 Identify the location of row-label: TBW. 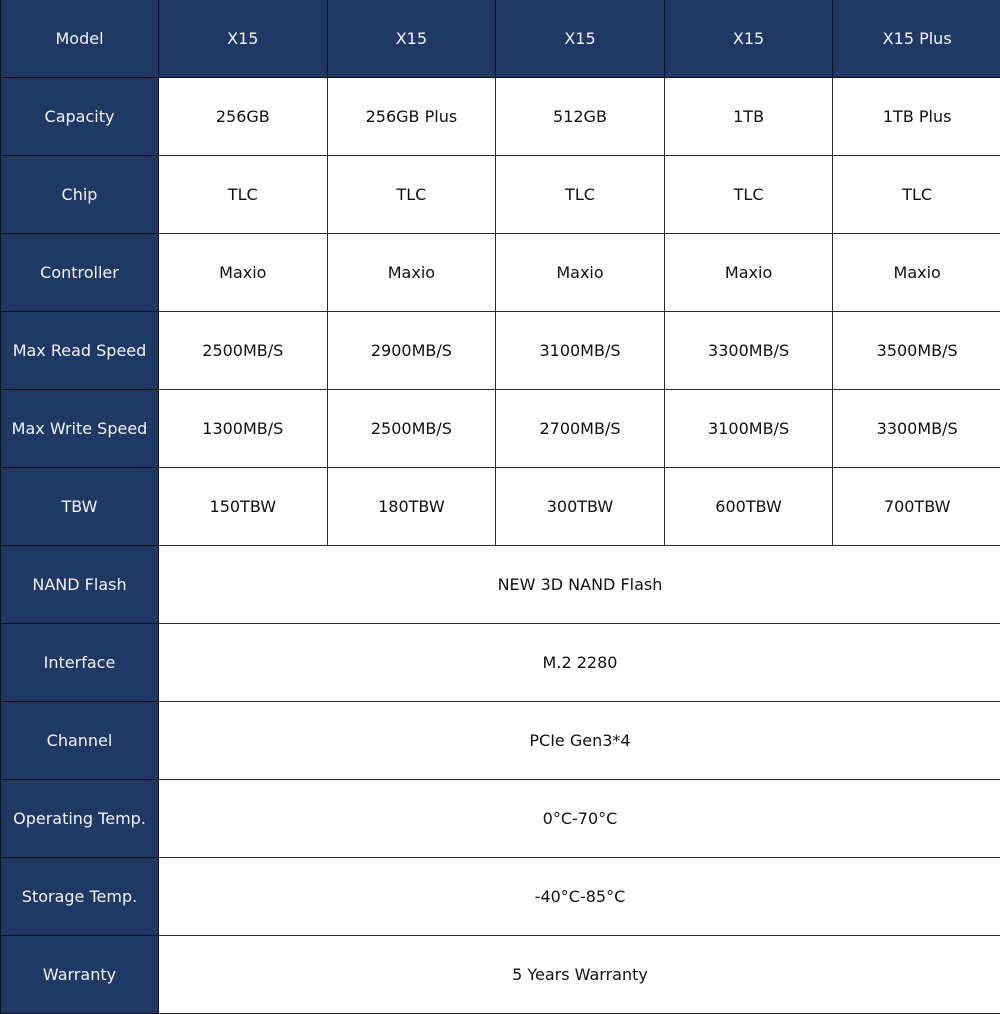
(80, 507).